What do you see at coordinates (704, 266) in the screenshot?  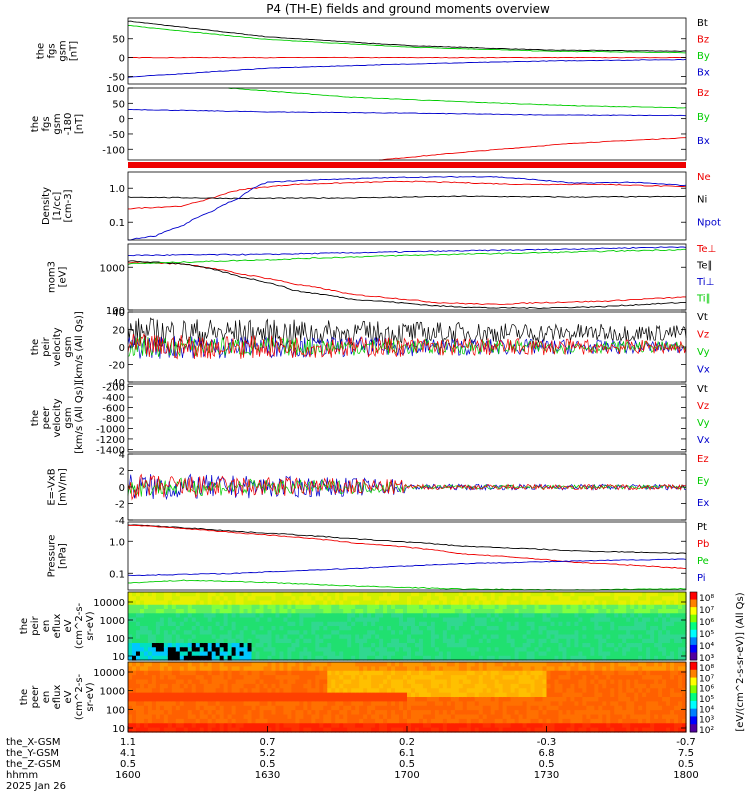 I see `legend-te: Te∥` at bounding box center [704, 266].